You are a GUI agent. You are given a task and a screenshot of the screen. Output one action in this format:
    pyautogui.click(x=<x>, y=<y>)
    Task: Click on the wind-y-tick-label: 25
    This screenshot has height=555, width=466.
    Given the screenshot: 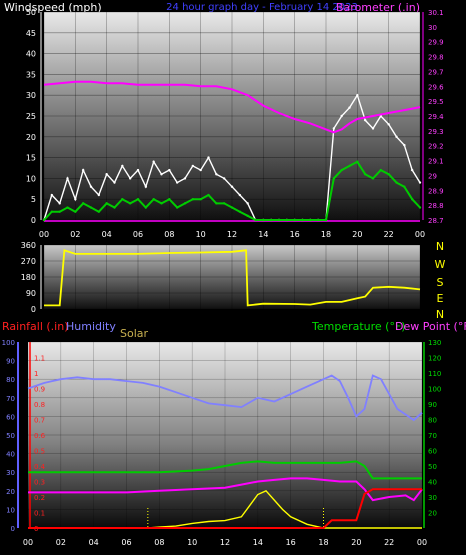 What is the action you would take?
    pyautogui.click(x=31, y=116)
    